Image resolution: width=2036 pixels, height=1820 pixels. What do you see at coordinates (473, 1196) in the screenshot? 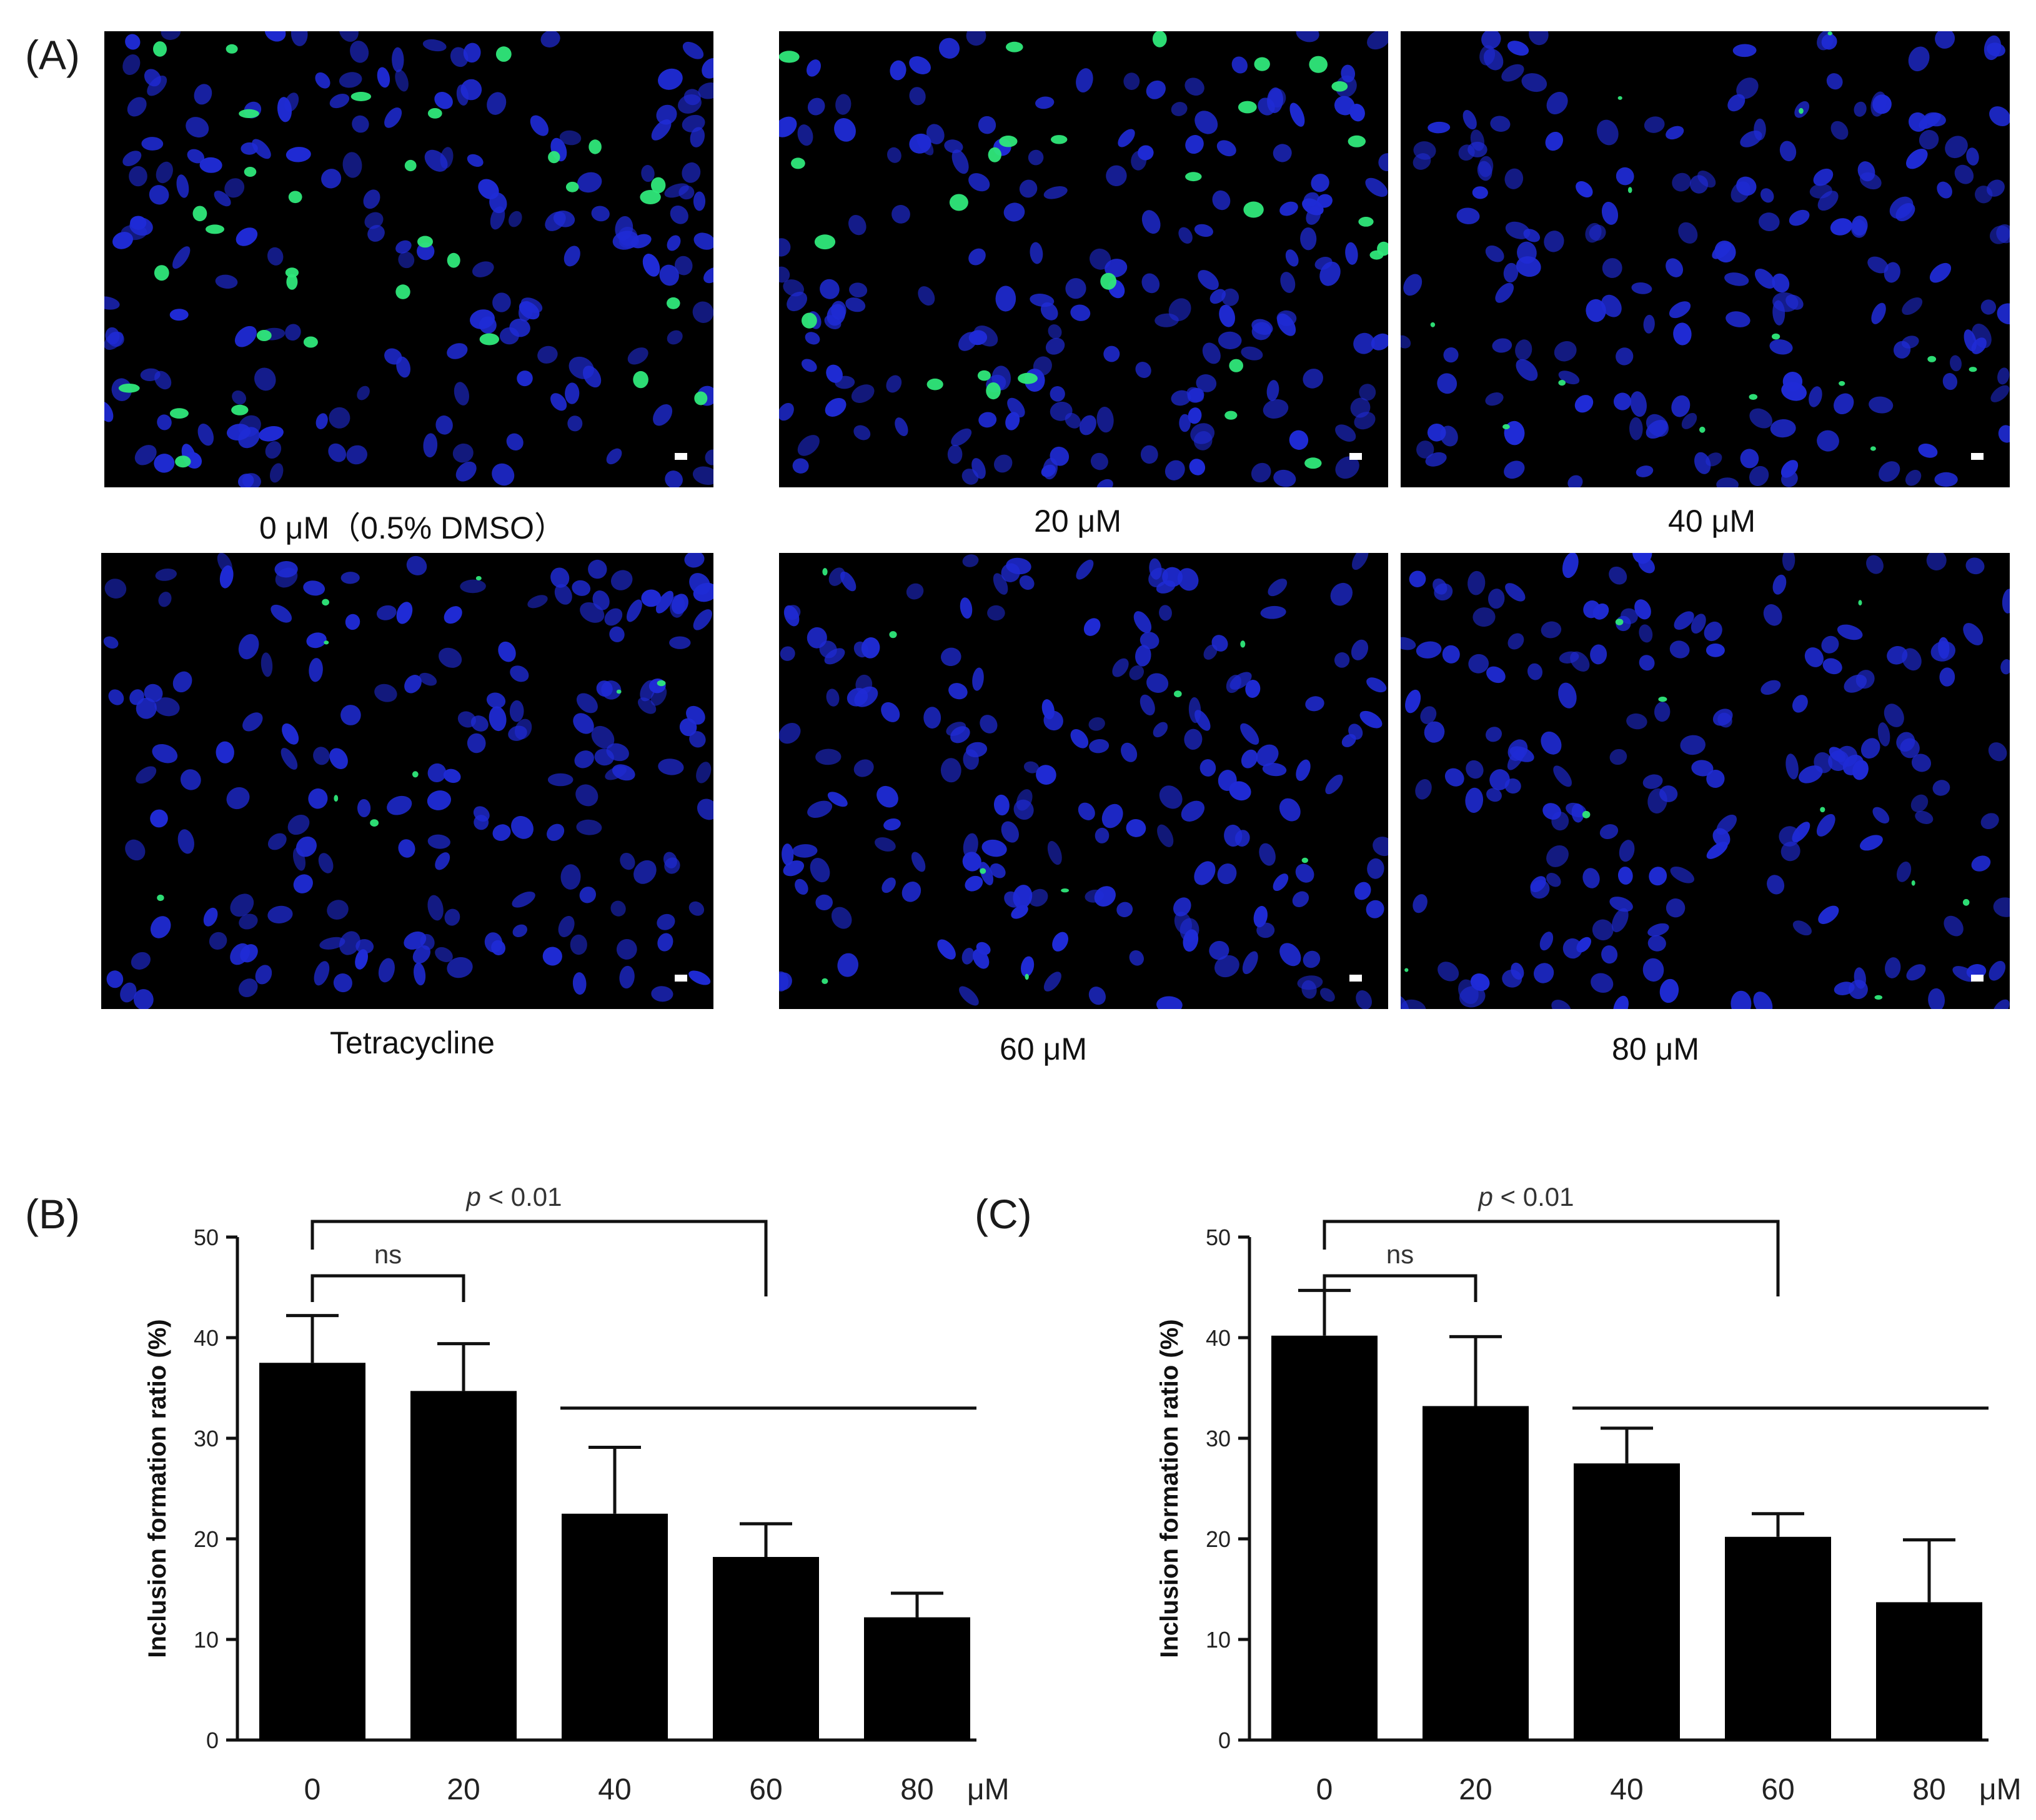
I see `chart-b-p-italic: p` at bounding box center [473, 1196].